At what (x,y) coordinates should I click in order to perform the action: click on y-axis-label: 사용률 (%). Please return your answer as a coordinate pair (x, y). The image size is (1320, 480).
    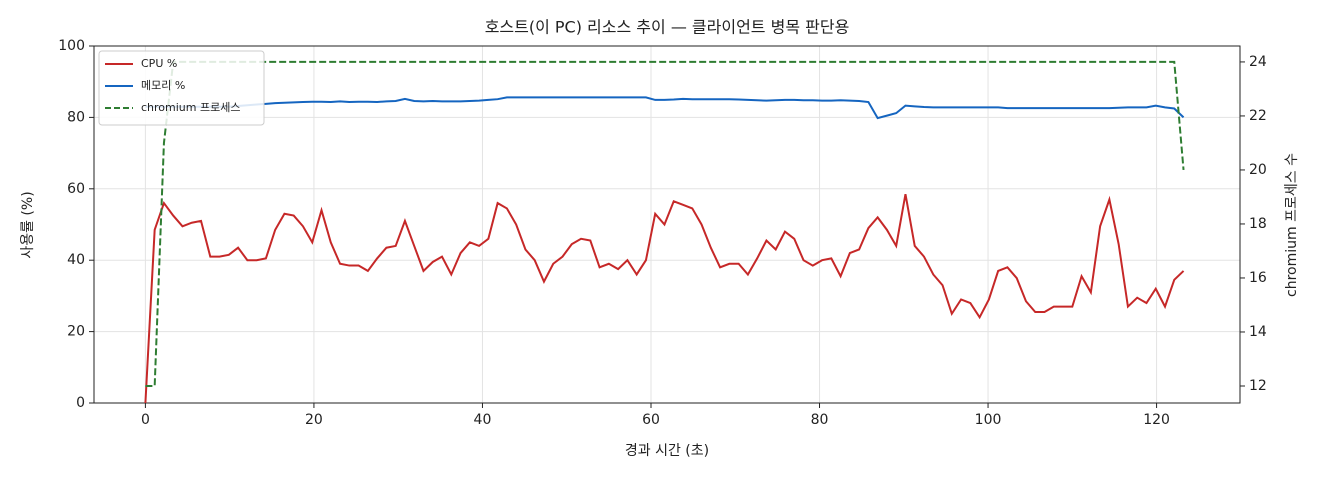
    Looking at the image, I should click on (28, 224).